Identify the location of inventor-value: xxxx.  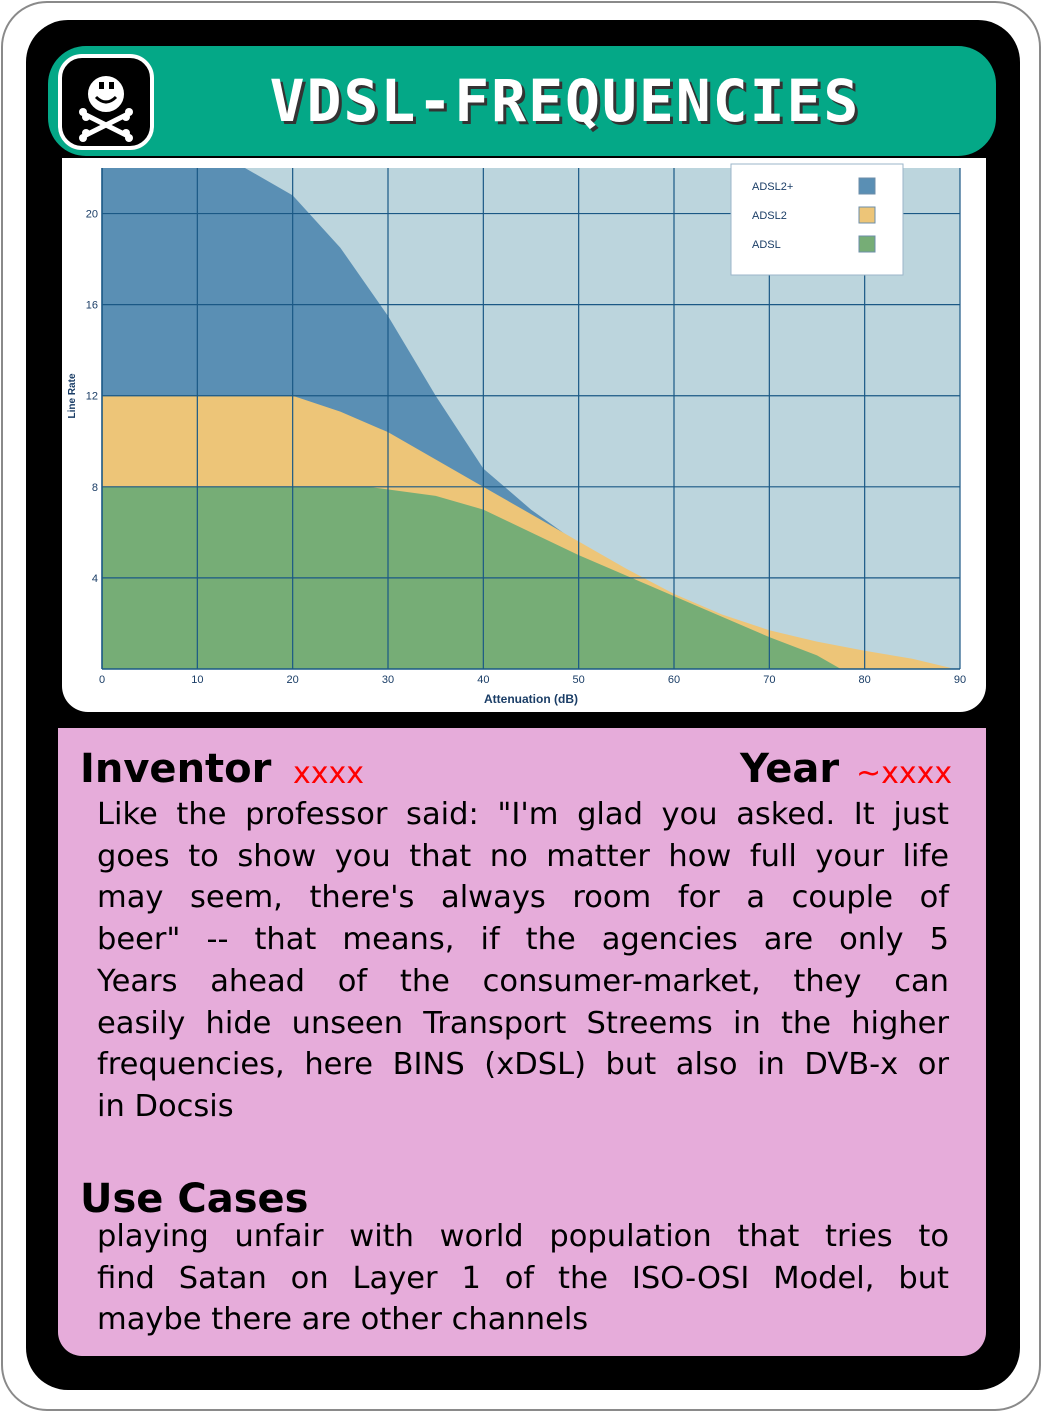
(329, 773).